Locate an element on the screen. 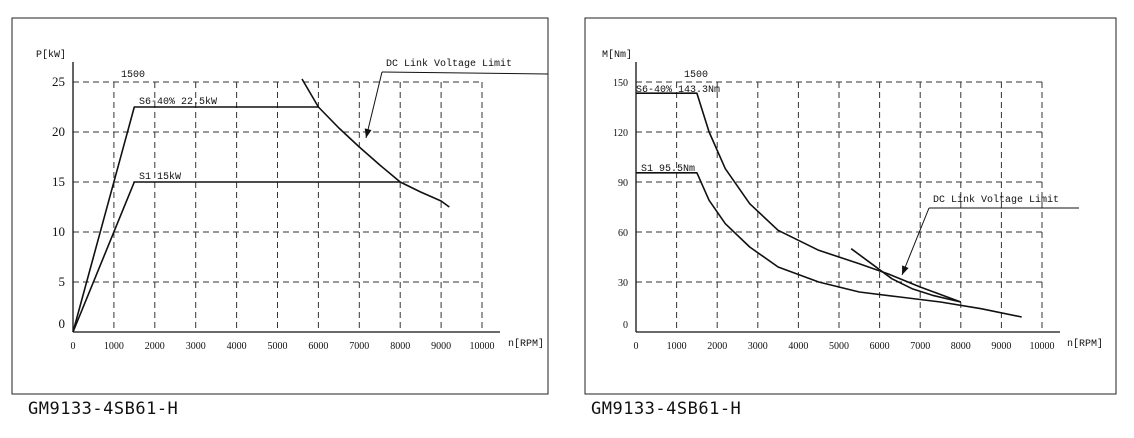 The width and height of the screenshot is (1134, 438). annotation-label: S6-40% 22.5kW is located at coordinates (178, 102).